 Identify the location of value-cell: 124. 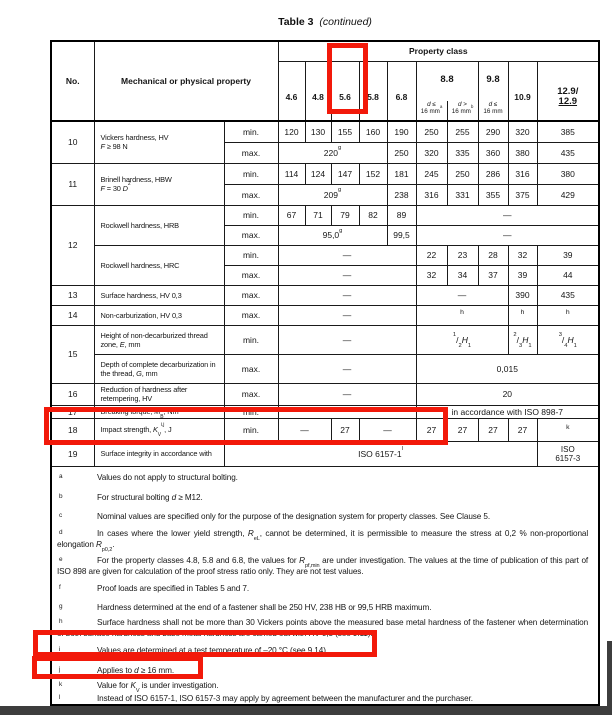
(318, 173).